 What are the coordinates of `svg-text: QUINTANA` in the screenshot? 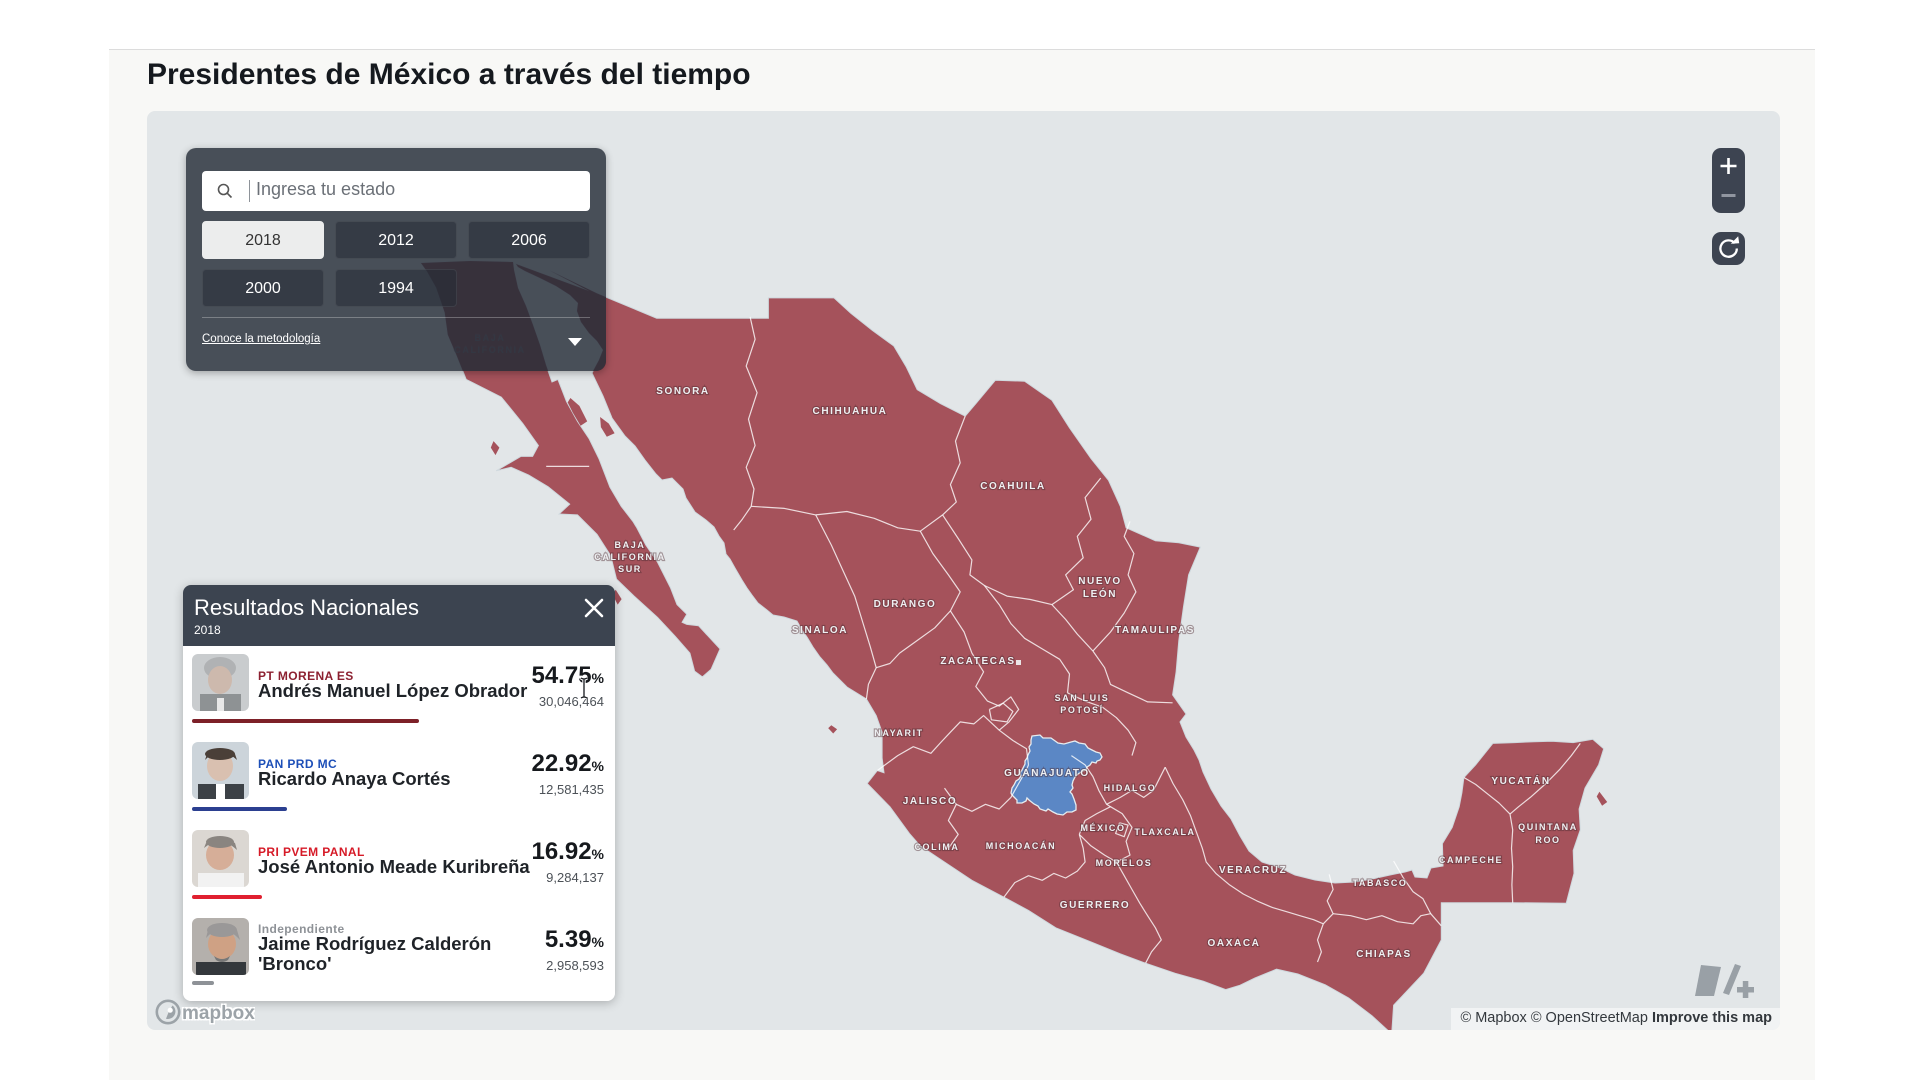 It's located at (1548, 827).